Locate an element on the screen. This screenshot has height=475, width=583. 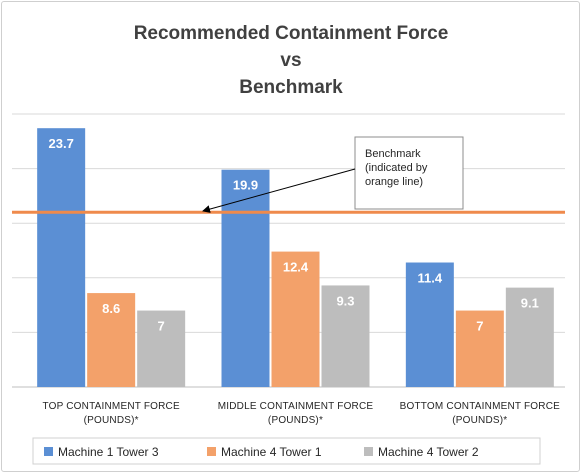
annotation-arrow is located at coordinates (279, 190).